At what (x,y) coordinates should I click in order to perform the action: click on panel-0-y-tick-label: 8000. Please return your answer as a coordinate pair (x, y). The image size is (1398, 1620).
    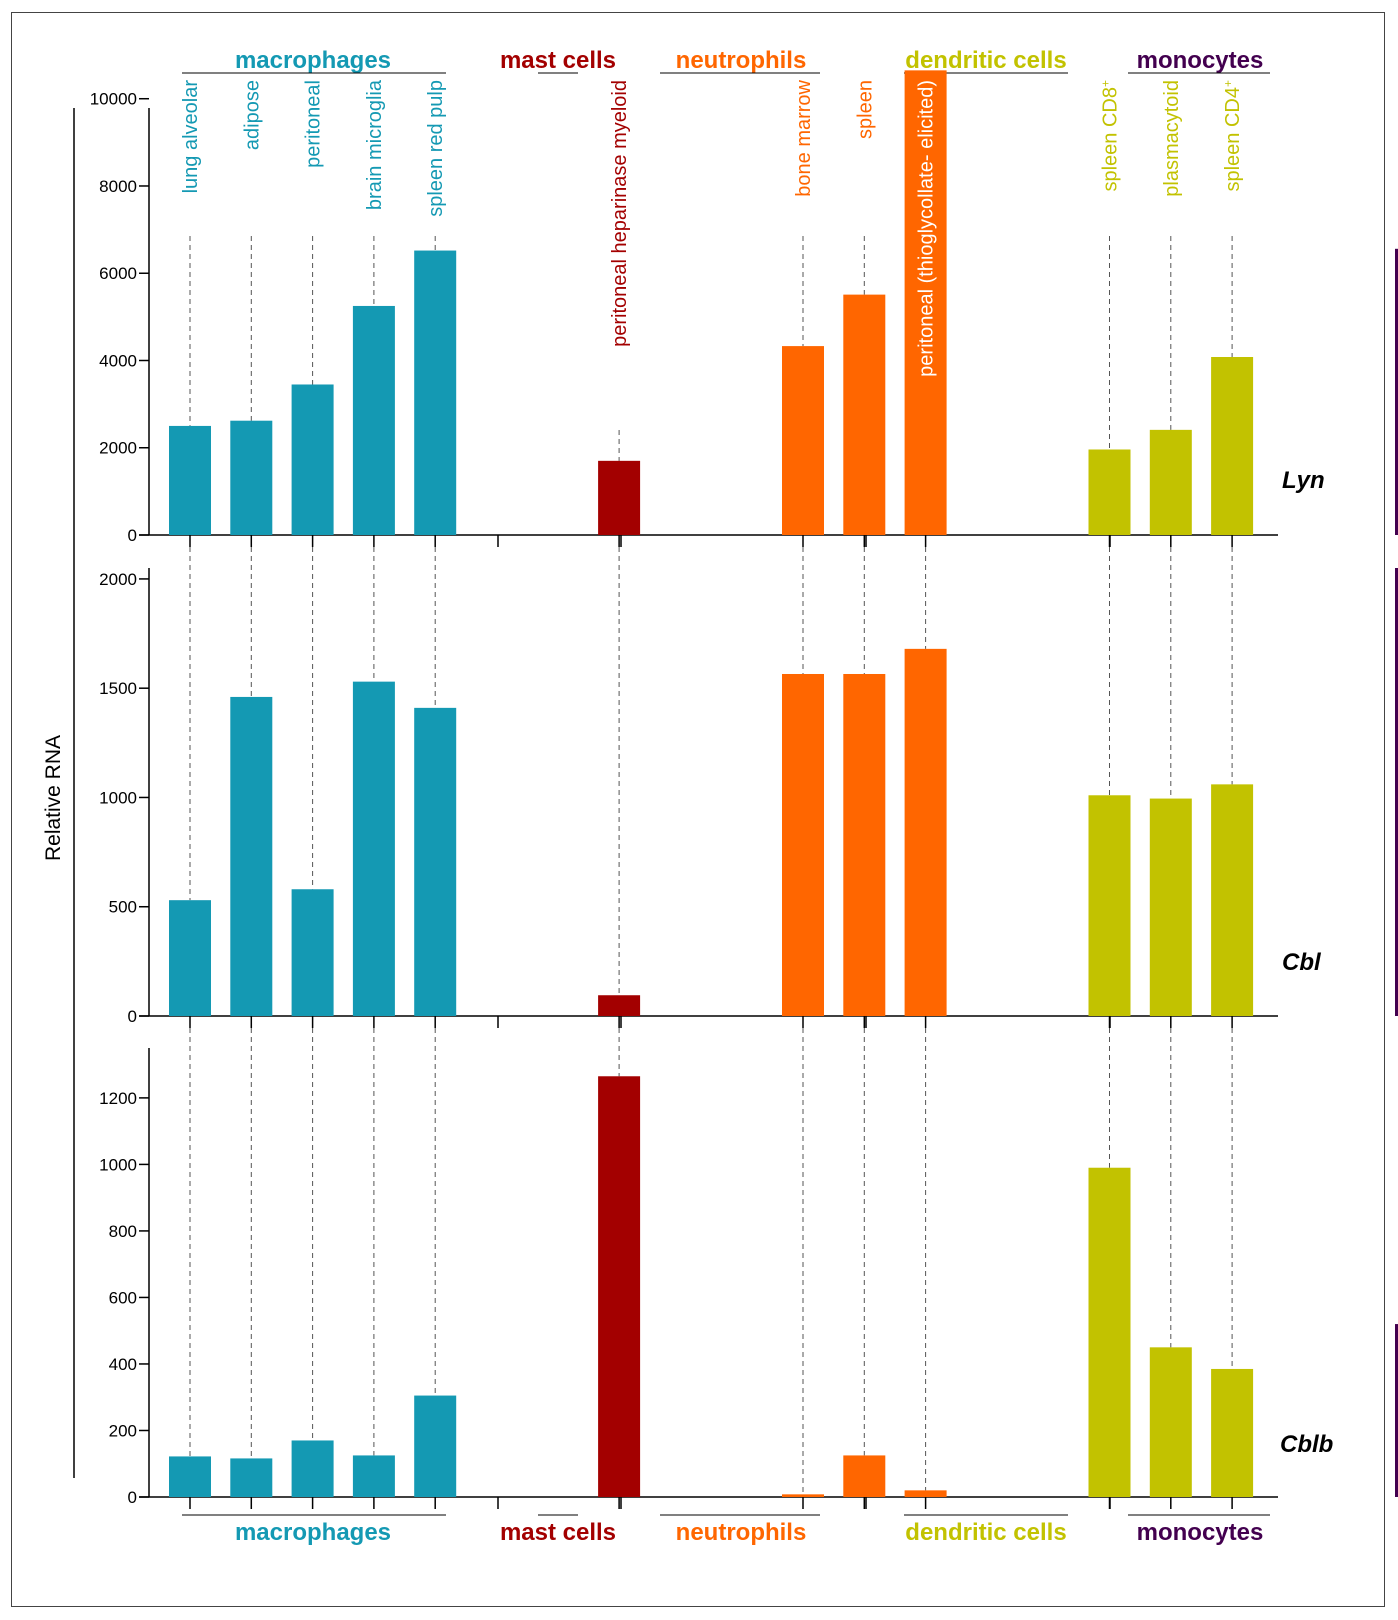
    Looking at the image, I should click on (118, 186).